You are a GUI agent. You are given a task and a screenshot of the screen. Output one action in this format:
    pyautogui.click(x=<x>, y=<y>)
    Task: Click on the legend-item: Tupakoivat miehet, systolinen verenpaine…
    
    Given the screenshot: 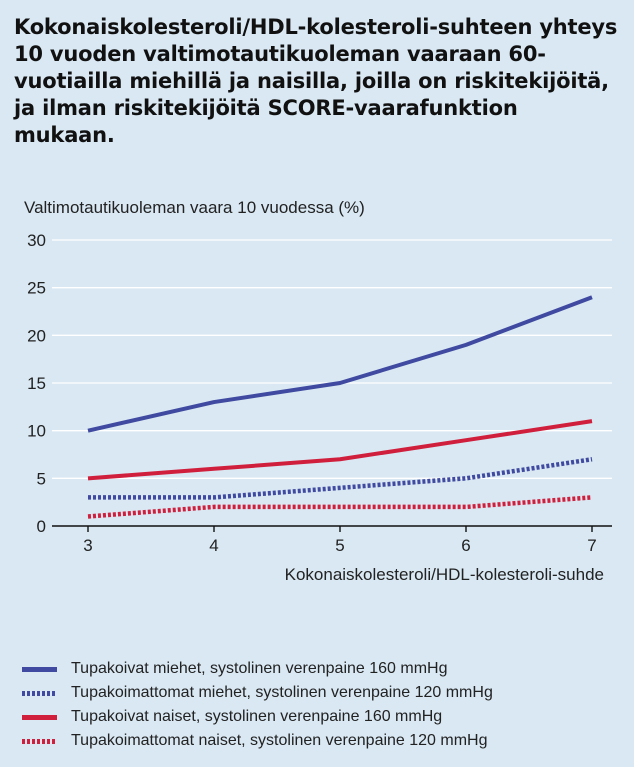 What is the action you would take?
    pyautogui.click(x=322, y=669)
    